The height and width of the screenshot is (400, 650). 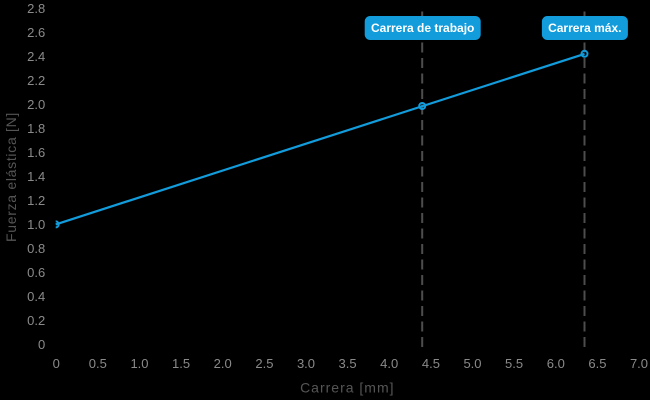 What do you see at coordinates (36, 320) in the screenshot?
I see `svg-text: 0.2` at bounding box center [36, 320].